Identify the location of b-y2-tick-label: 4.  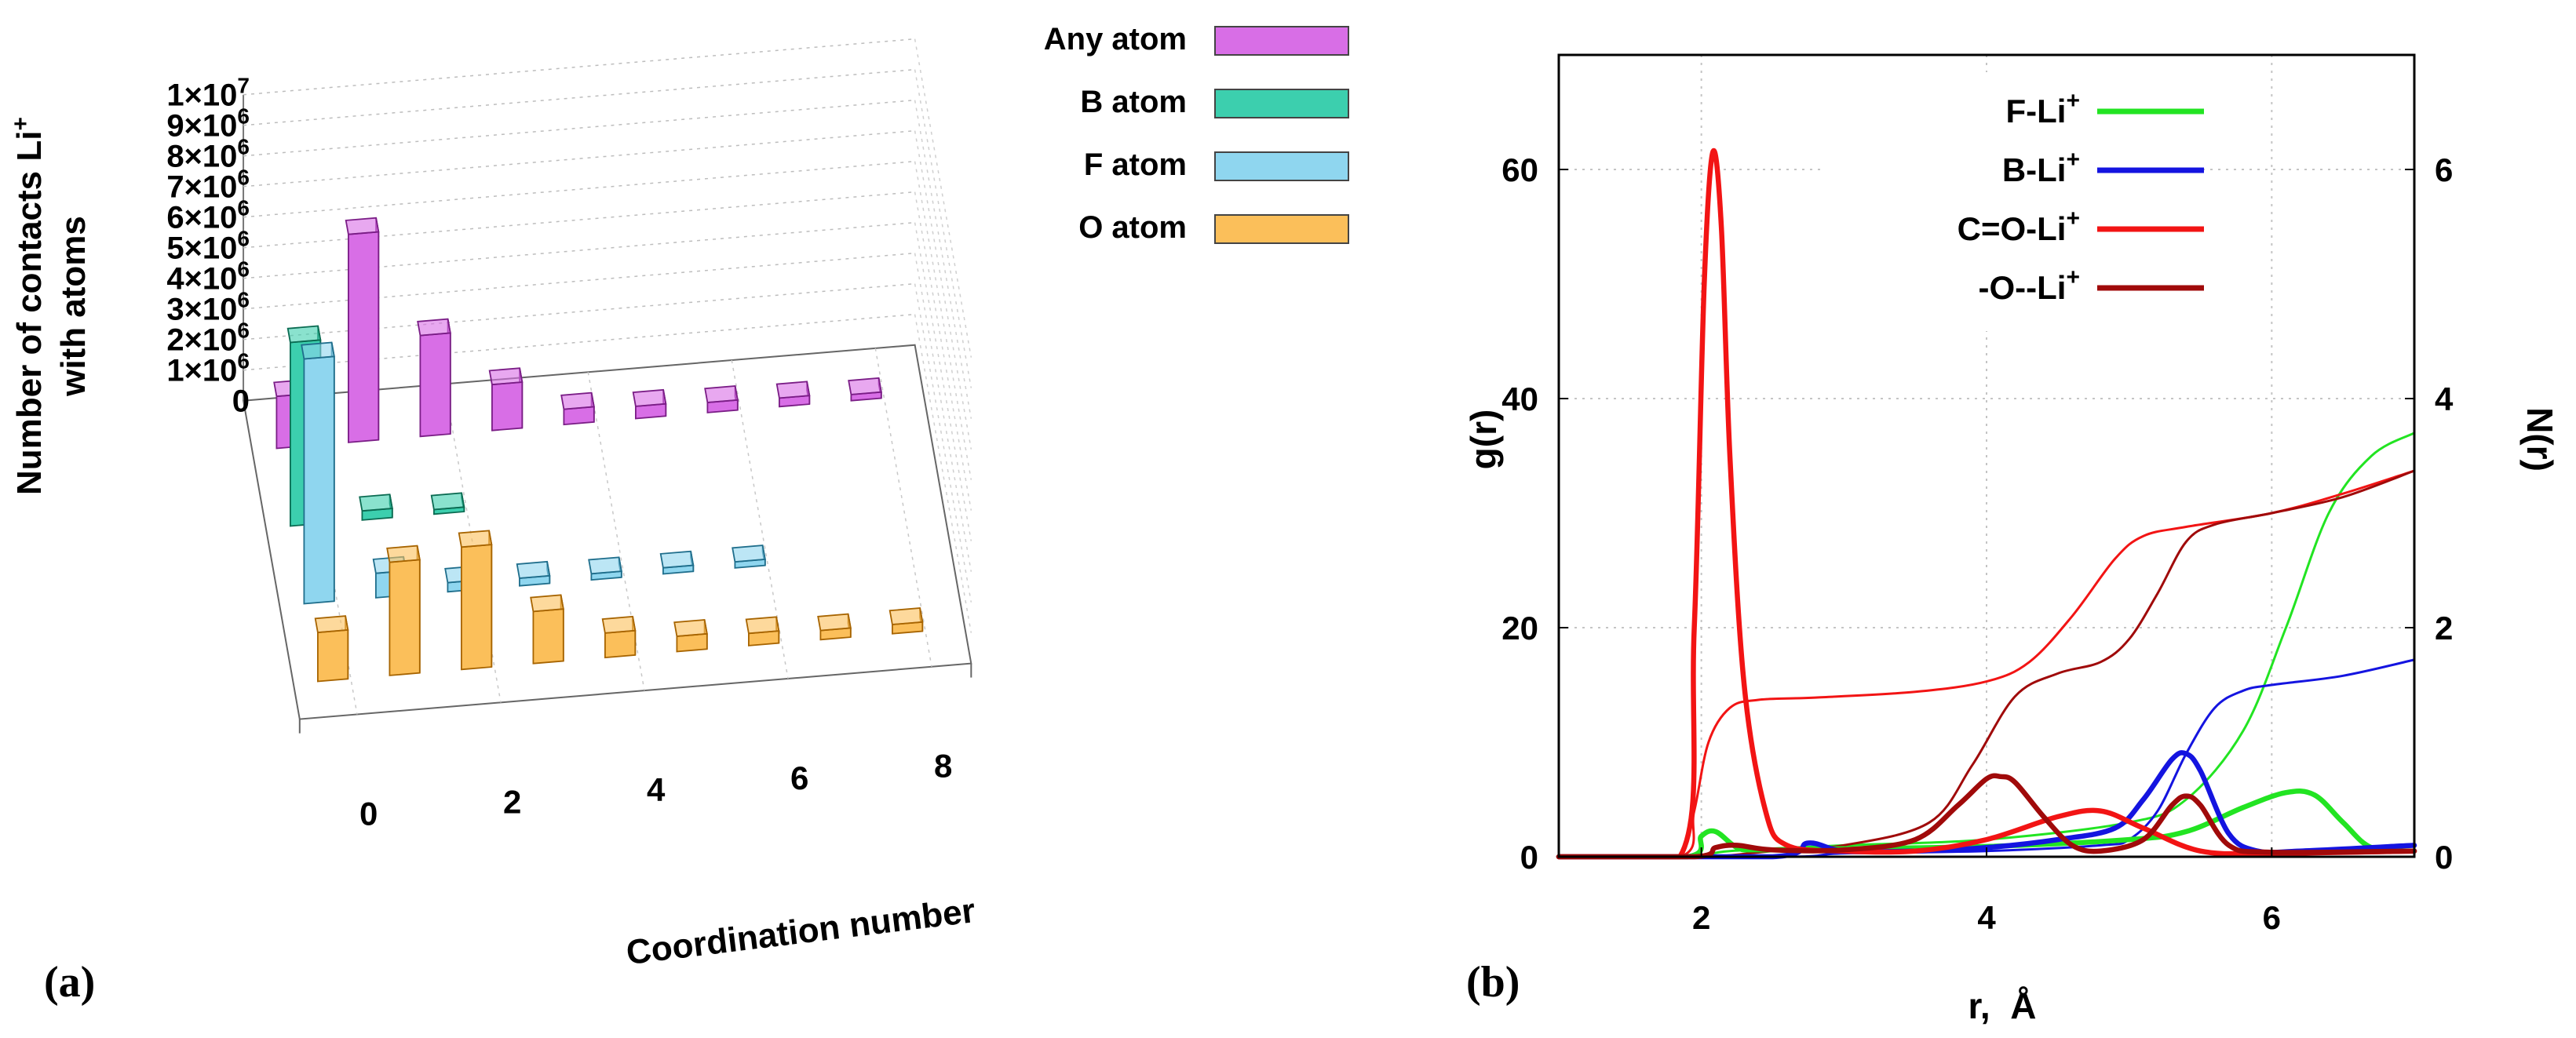
(2444, 399).